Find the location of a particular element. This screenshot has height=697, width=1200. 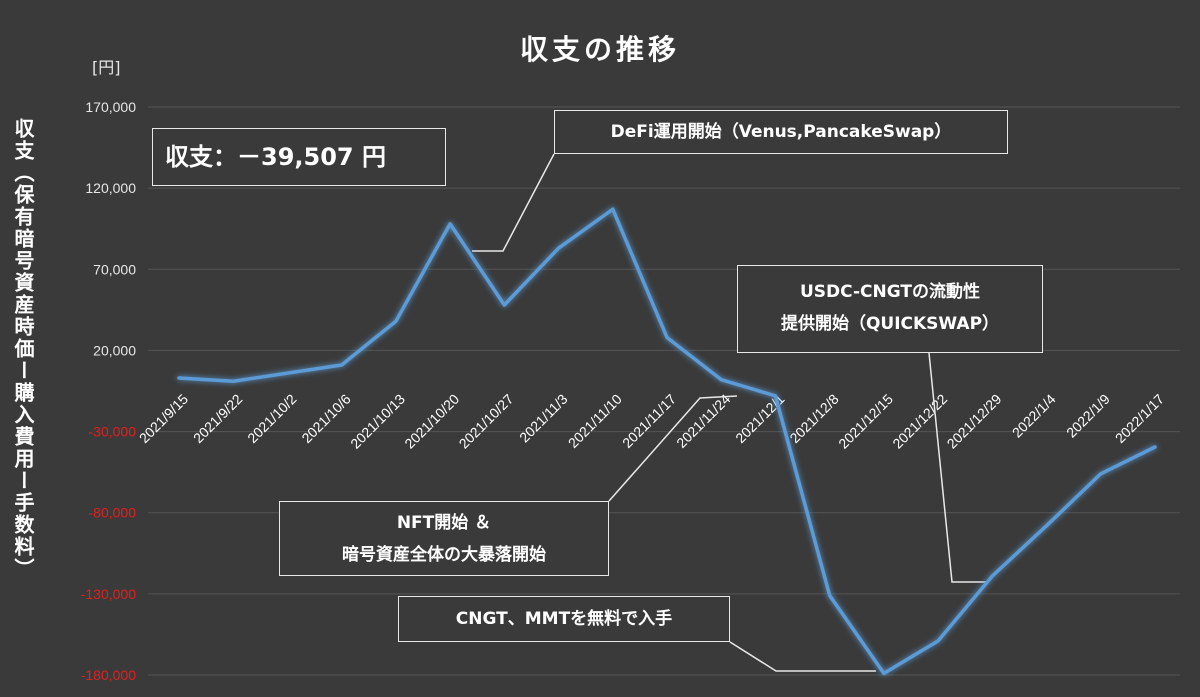

x-tick-label: 2021/12/29 is located at coordinates (974, 421).